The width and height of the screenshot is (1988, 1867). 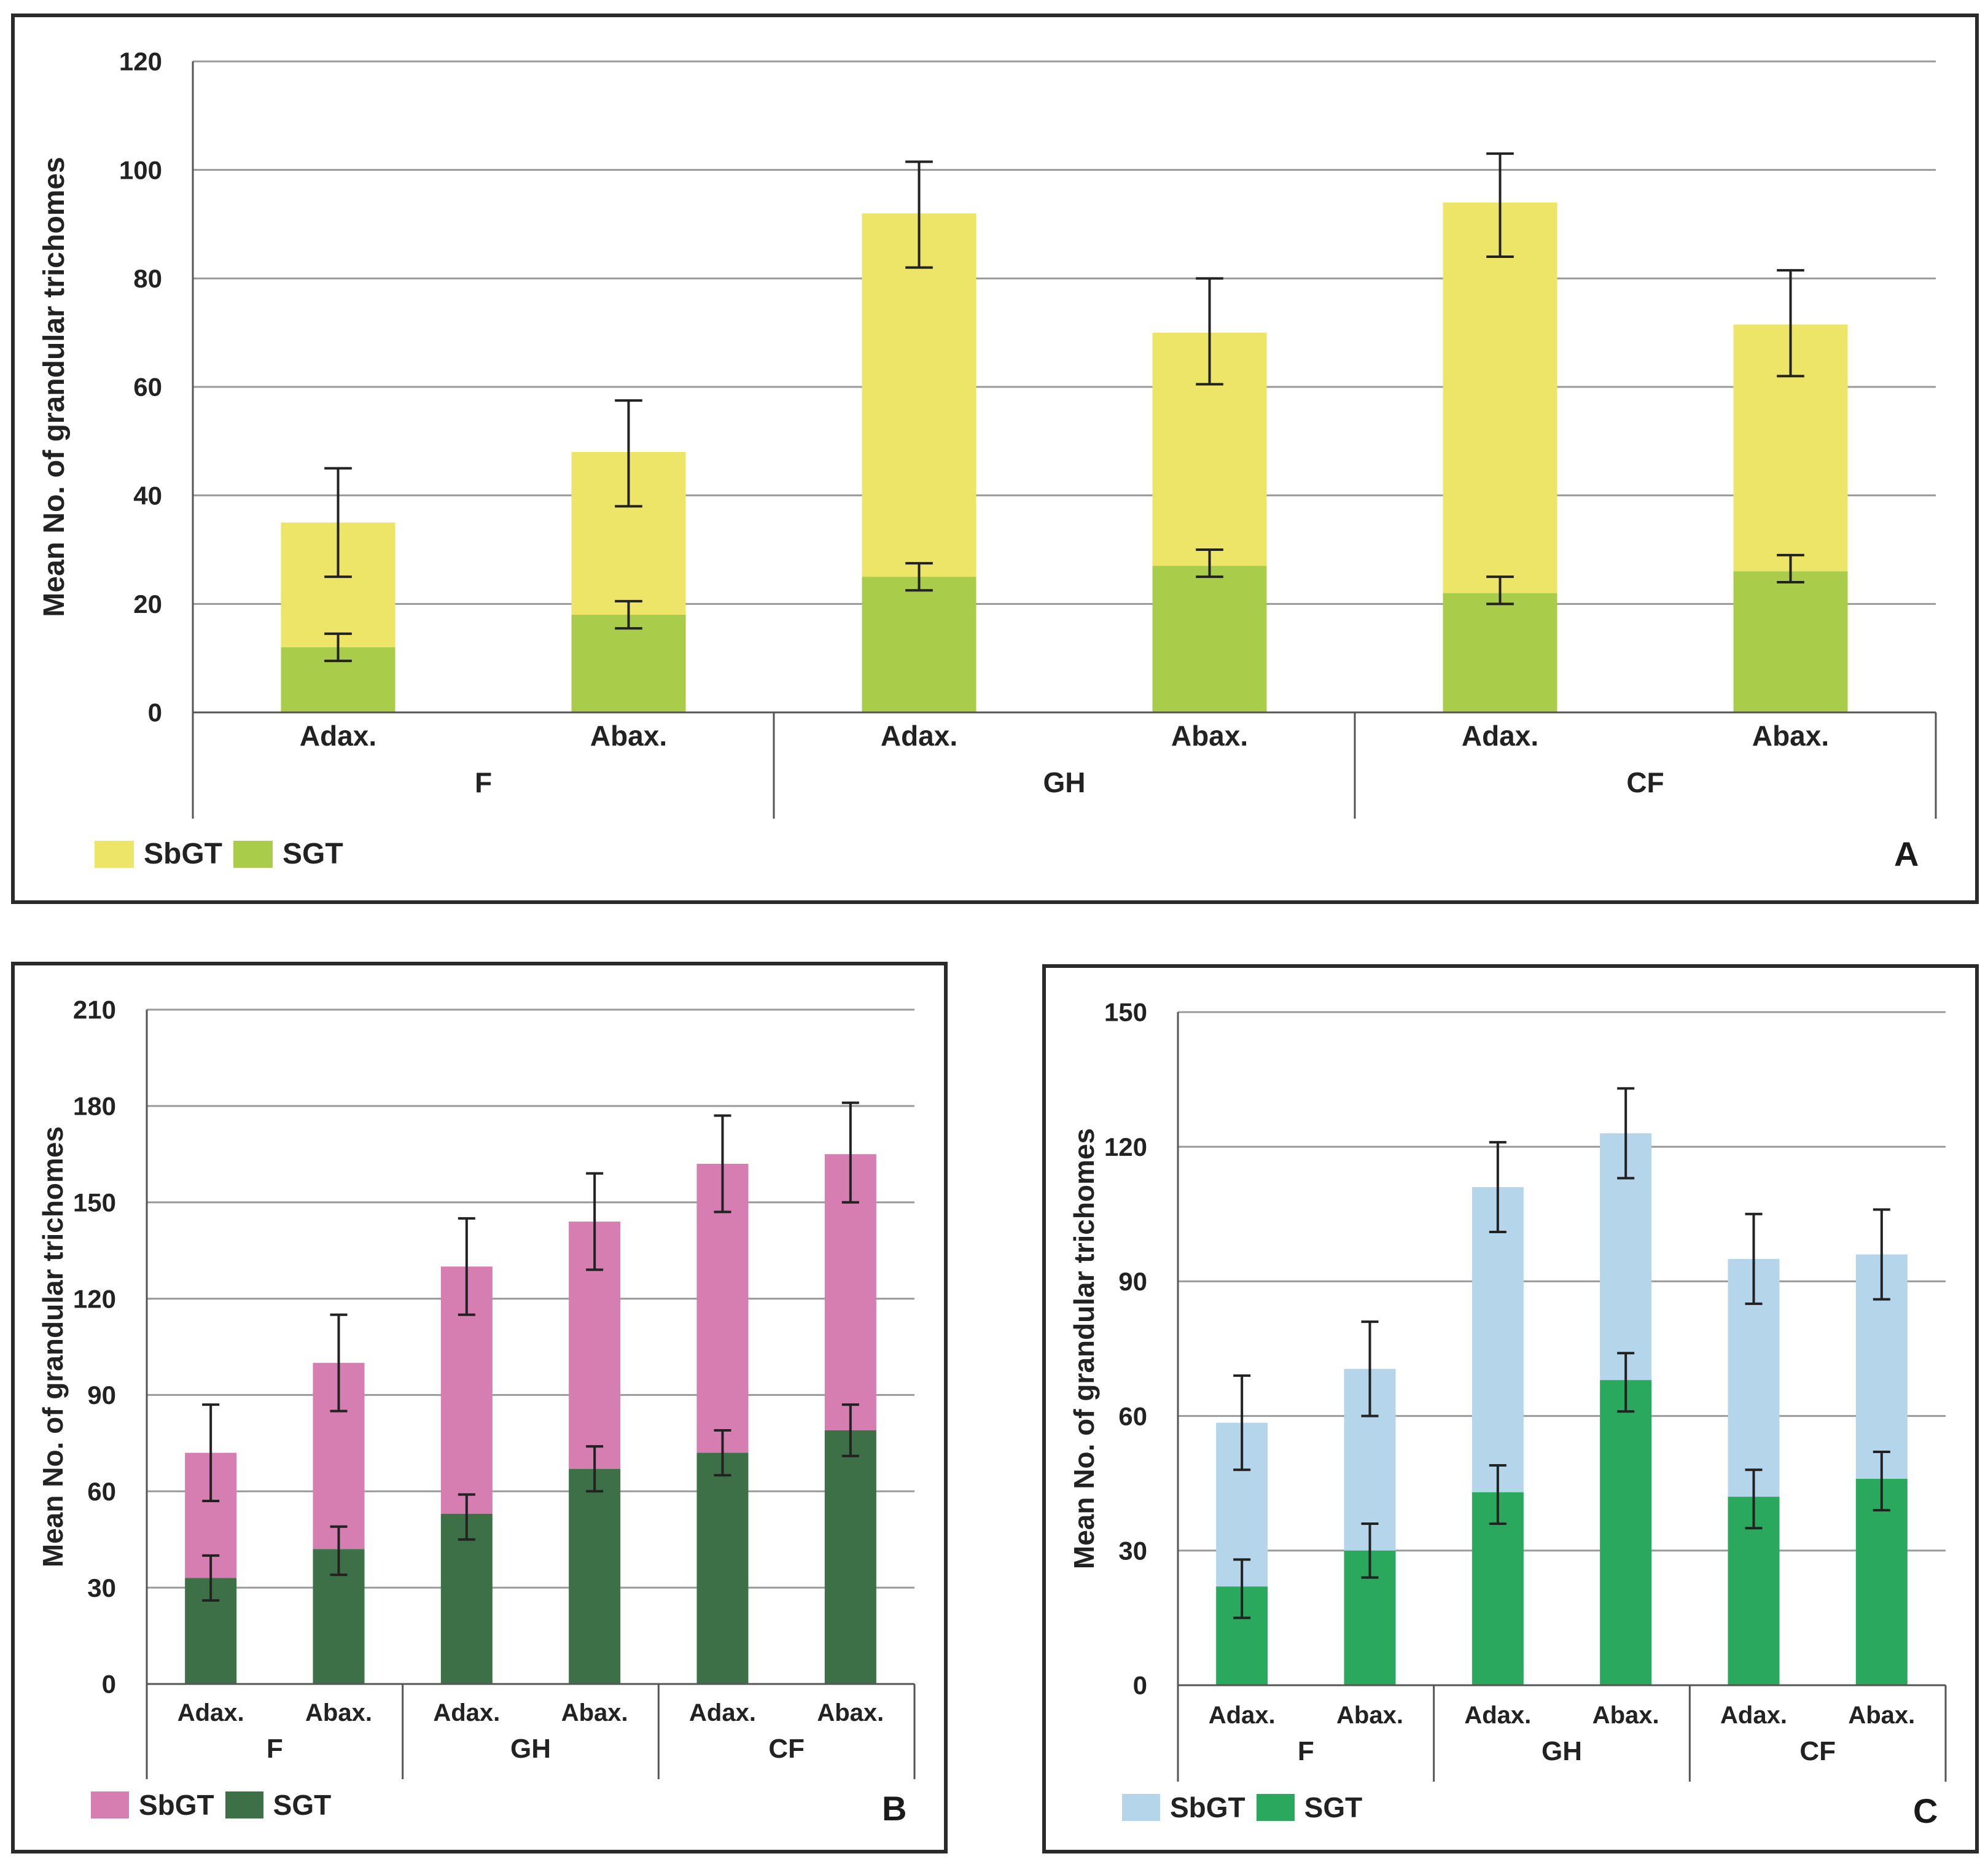 I want to click on y-tick-label-b-0: 0, so click(x=109, y=1684).